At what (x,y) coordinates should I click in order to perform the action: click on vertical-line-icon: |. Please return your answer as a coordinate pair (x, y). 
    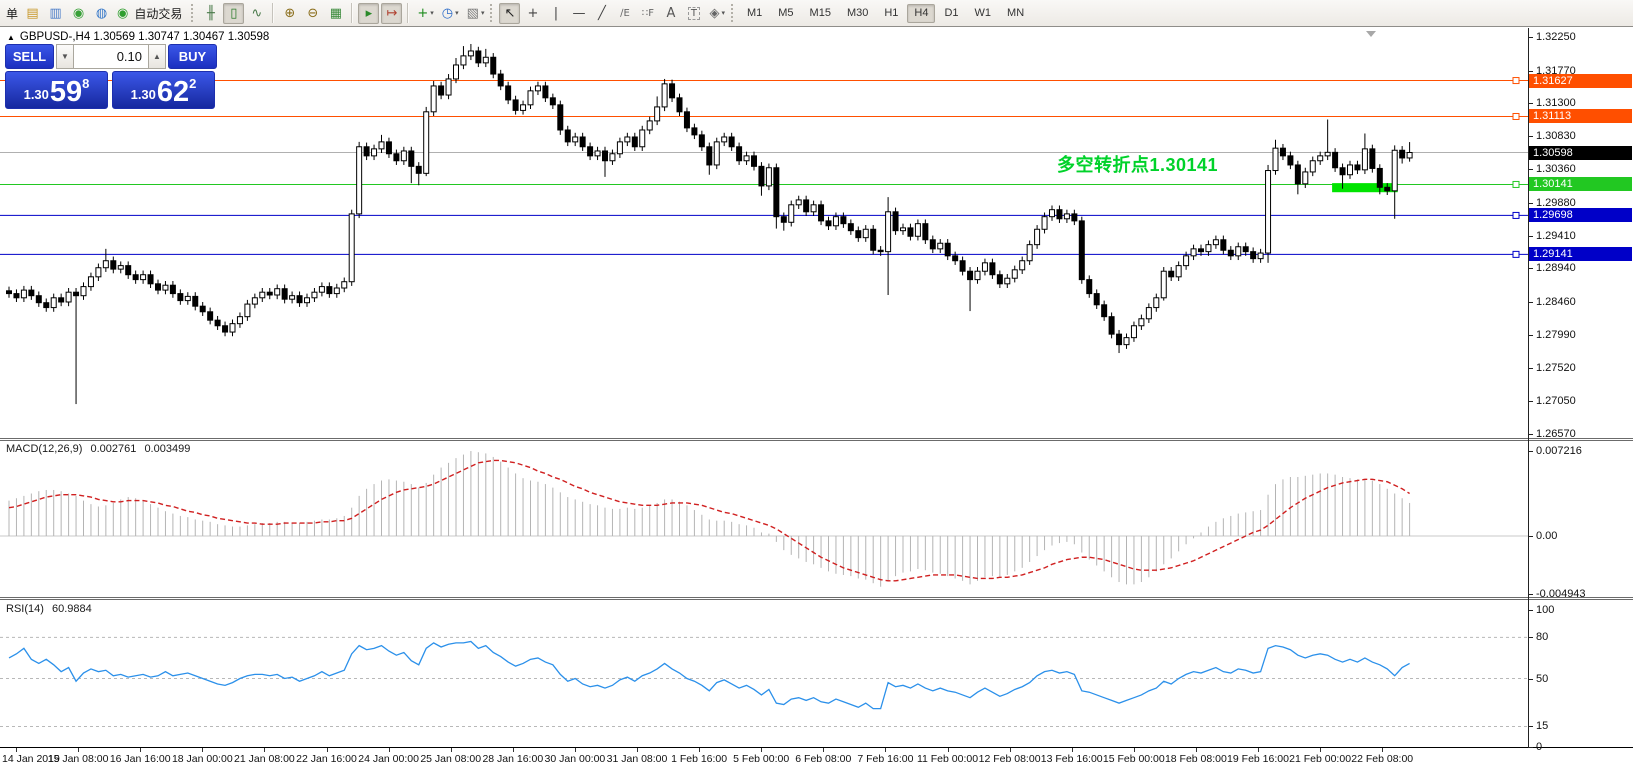
    Looking at the image, I should click on (555, 13).